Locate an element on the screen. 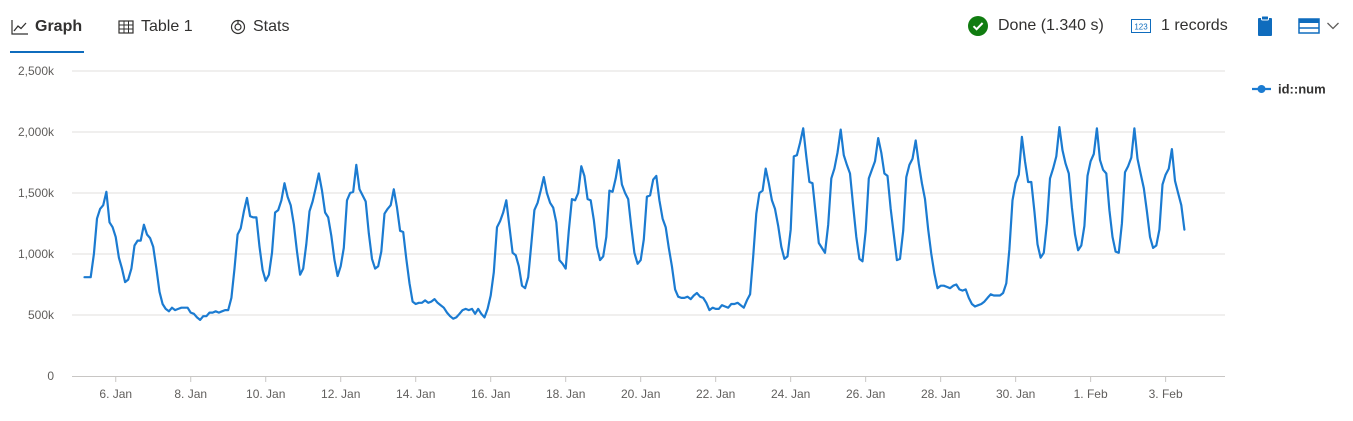  stats-icon is located at coordinates (238, 27).